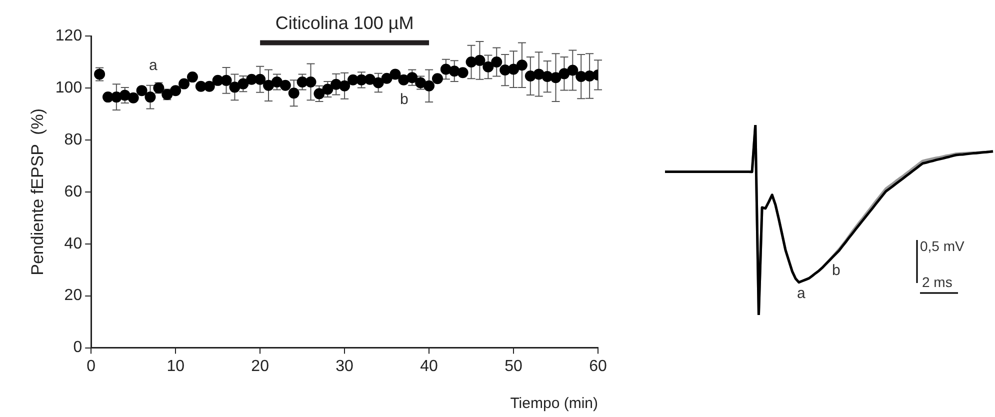 This screenshot has width=995, height=417. I want to click on x-tick-label: 20, so click(260, 366).